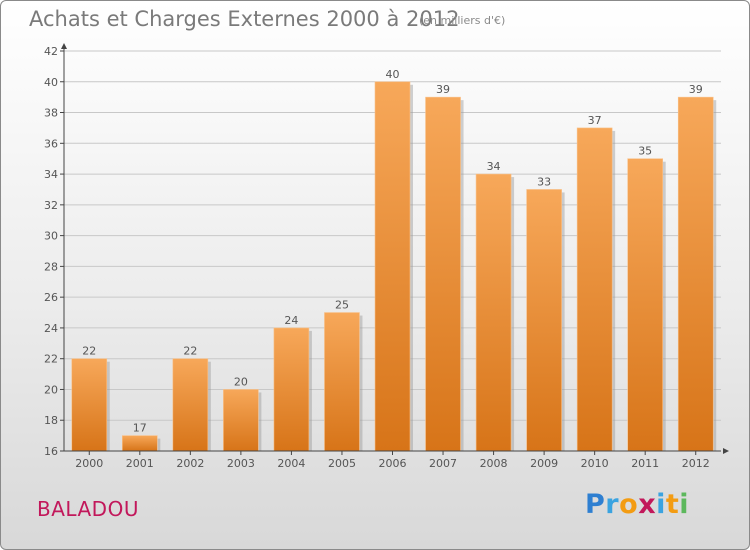  I want to click on y-tick-label: 18, so click(51, 420).